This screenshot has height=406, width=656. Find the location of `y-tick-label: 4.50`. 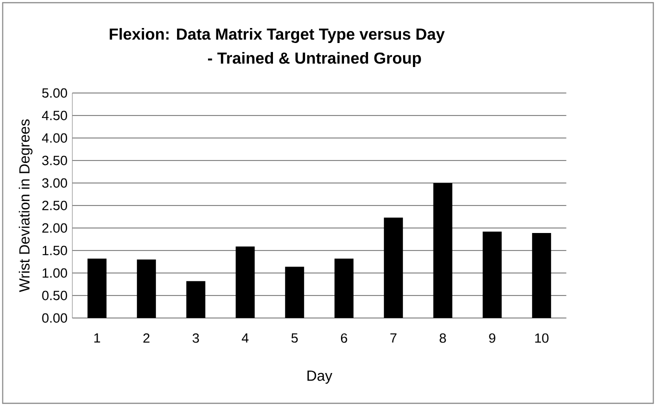

y-tick-label: 4.50 is located at coordinates (55, 115).